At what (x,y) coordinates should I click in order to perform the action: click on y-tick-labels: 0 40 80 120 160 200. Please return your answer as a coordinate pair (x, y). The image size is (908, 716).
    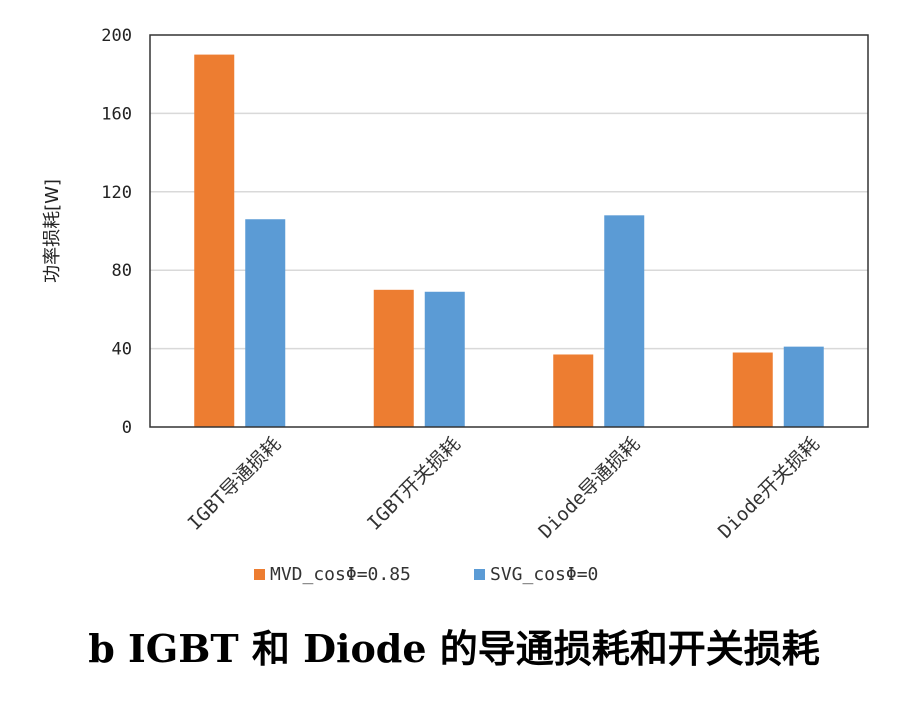
    Looking at the image, I should click on (116, 232).